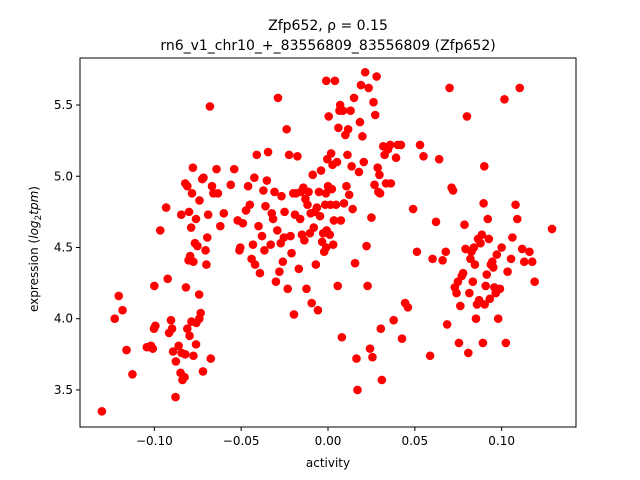  Describe the element at coordinates (63, 319) in the screenshot. I see `y-tick-label: 4.0` at that location.